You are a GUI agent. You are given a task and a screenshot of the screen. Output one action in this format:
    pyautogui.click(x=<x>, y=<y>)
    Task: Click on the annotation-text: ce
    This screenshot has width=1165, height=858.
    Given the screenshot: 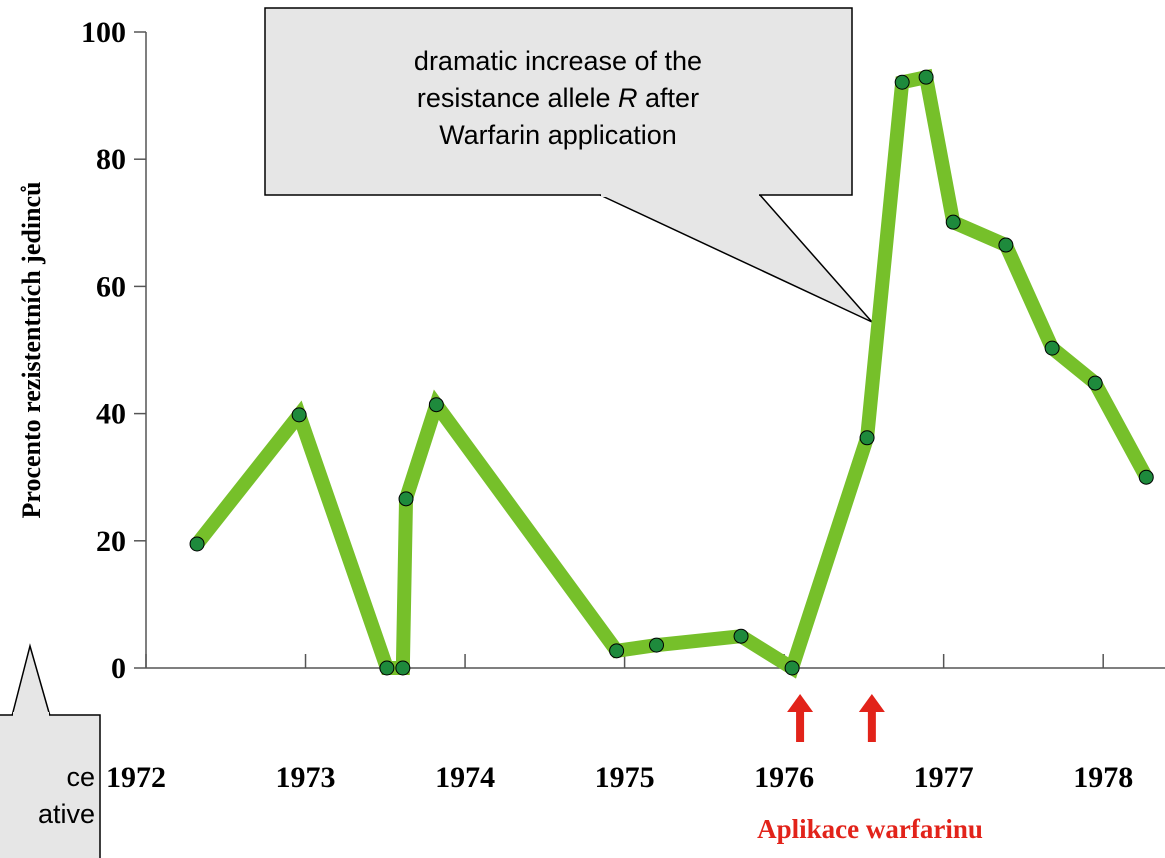 What is the action you would take?
    pyautogui.click(x=80, y=777)
    